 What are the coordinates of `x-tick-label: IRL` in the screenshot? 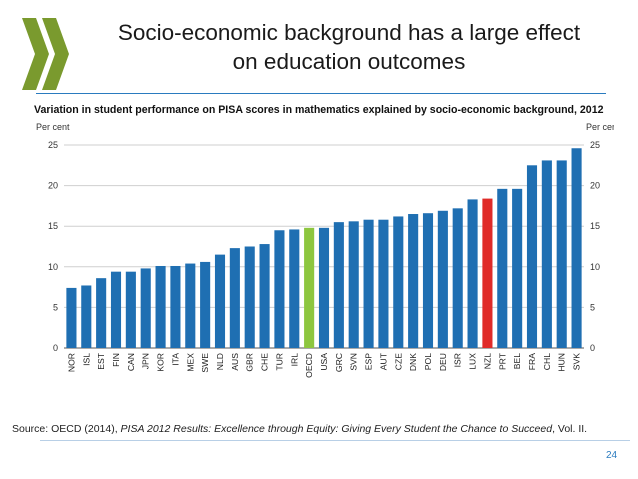 It's located at (294, 360).